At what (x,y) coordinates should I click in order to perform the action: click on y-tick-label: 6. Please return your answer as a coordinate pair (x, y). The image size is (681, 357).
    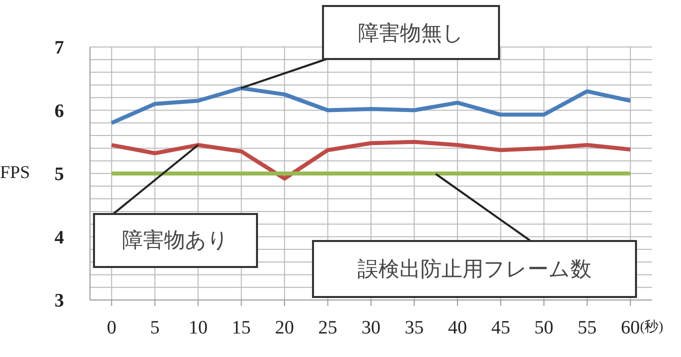
    Looking at the image, I should click on (59, 111).